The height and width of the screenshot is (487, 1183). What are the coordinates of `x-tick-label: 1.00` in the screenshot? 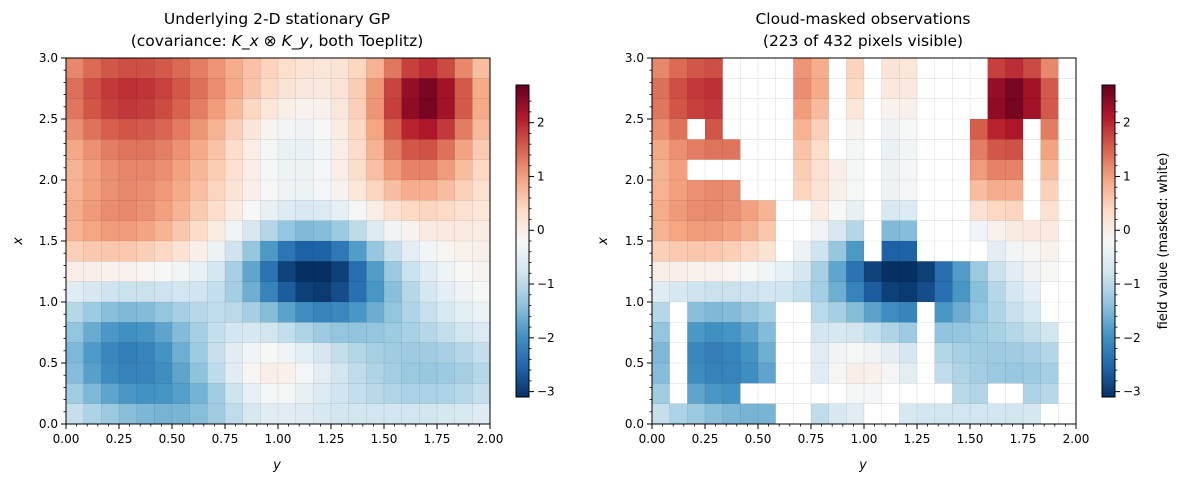 It's located at (864, 439).